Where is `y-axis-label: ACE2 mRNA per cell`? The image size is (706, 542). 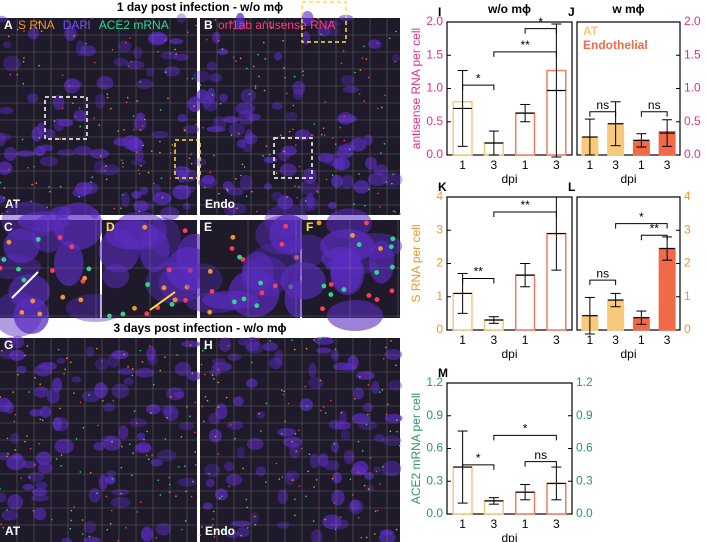 y-axis-label: ACE2 mRNA per cell is located at coordinates (416, 448).